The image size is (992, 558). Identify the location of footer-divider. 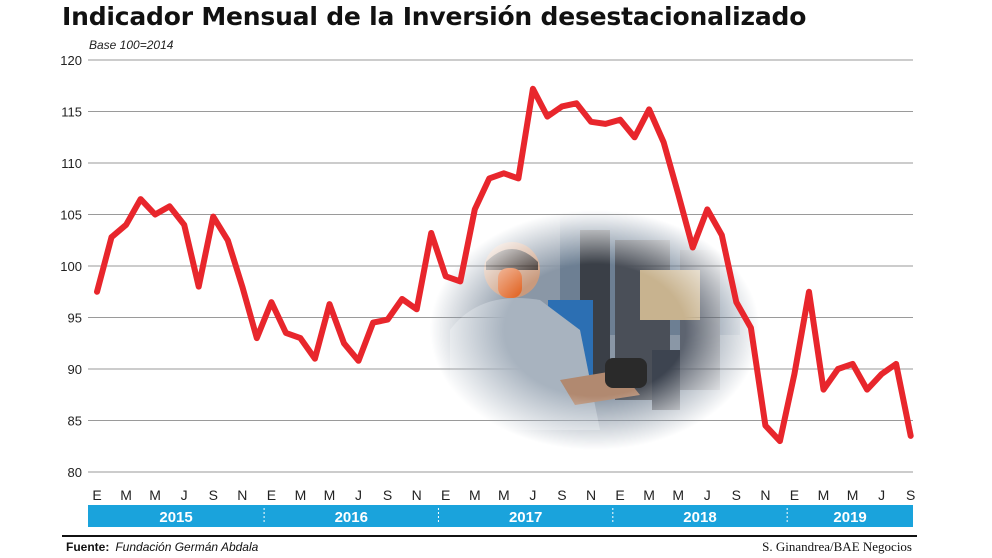
(489, 536).